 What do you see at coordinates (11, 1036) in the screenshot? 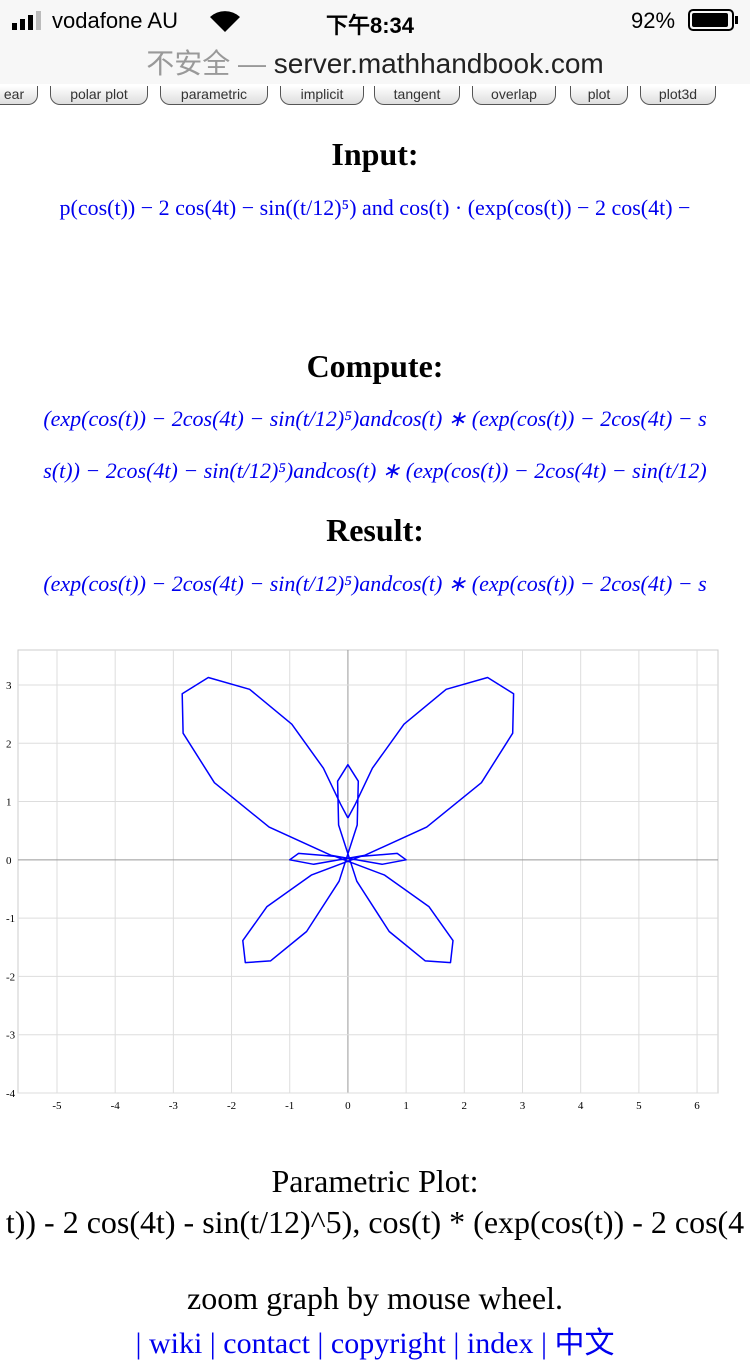
I see `y-tick-label: -3` at bounding box center [11, 1036].